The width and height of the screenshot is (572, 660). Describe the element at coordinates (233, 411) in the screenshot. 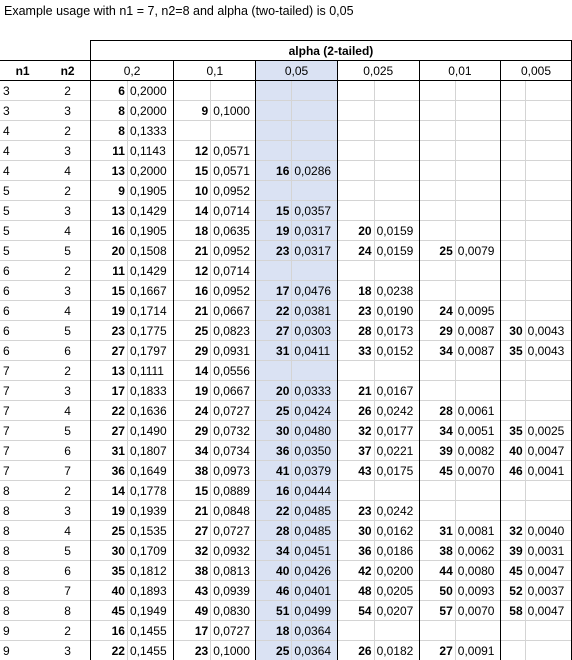

I see `p-value-cell: 0,0727` at that location.